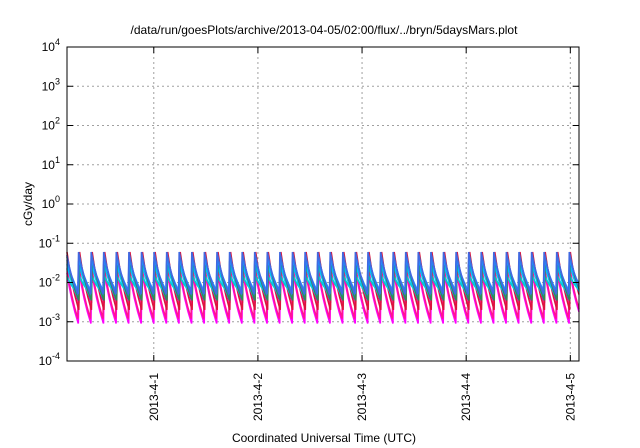 The width and height of the screenshot is (640, 448). What do you see at coordinates (323, 273) in the screenshot?
I see `series-line` at bounding box center [323, 273].